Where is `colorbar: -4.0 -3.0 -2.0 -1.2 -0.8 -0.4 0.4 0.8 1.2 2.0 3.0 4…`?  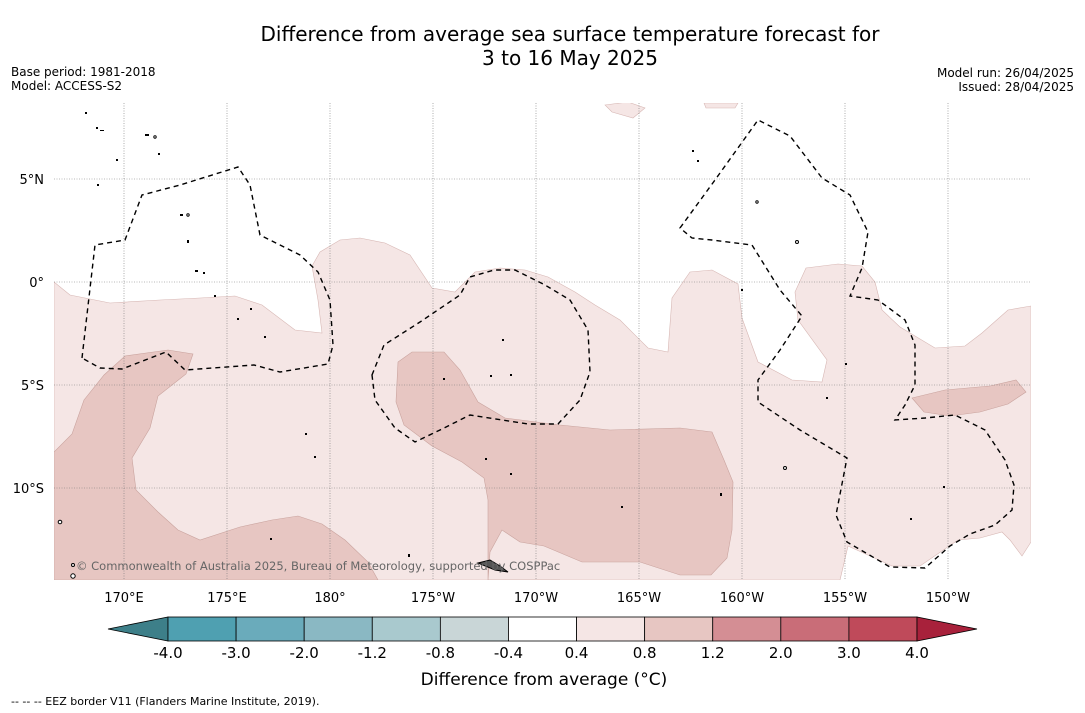 colorbar: -4.0 -3.0 -2.0 -1.2 -0.8 -0.4 0.4 0.8 1.2 2.0 3.0 4… is located at coordinates (542, 639).